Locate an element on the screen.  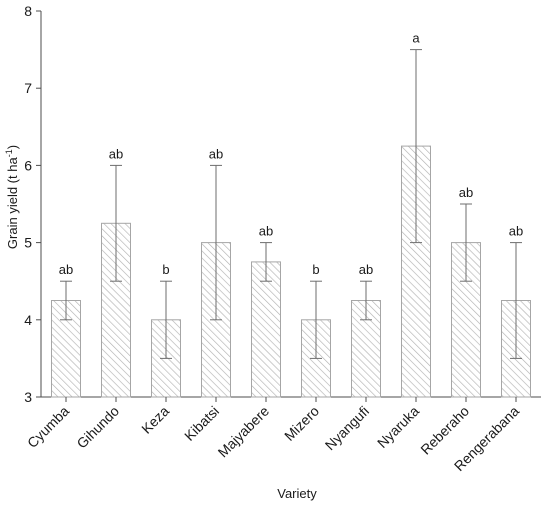
x-tick-label: Keza is located at coordinates (155, 420).